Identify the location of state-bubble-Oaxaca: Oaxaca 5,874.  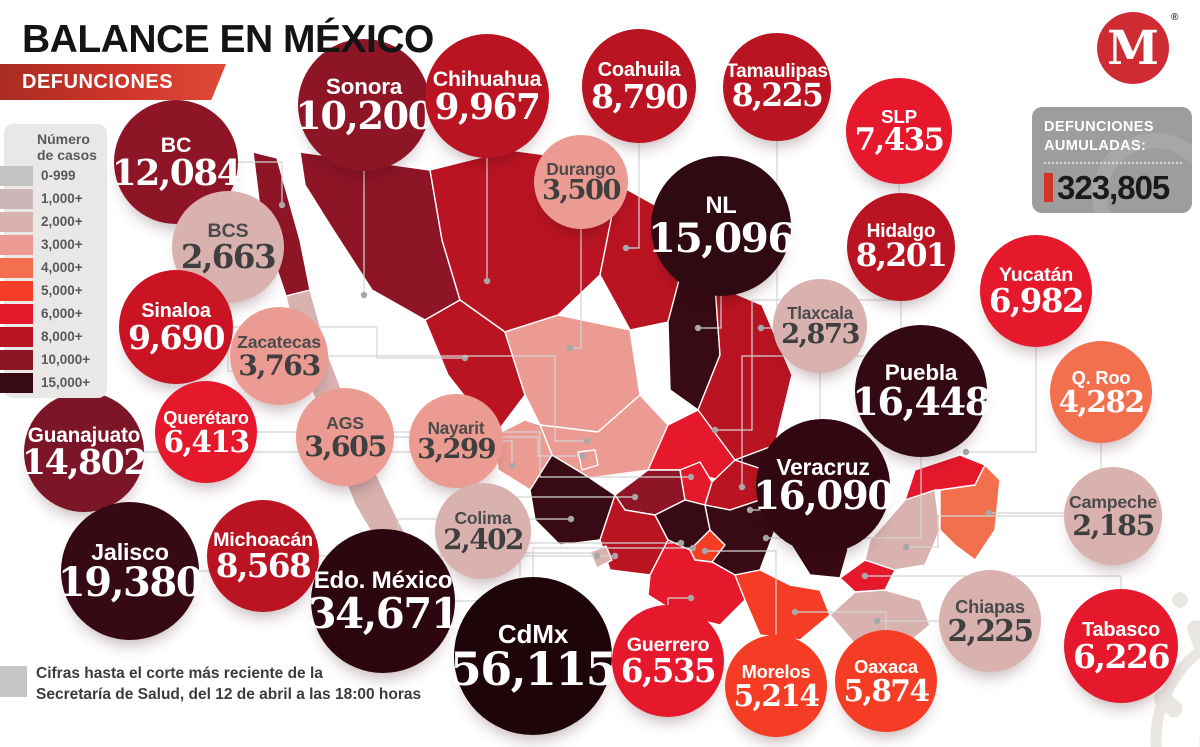
(886, 681).